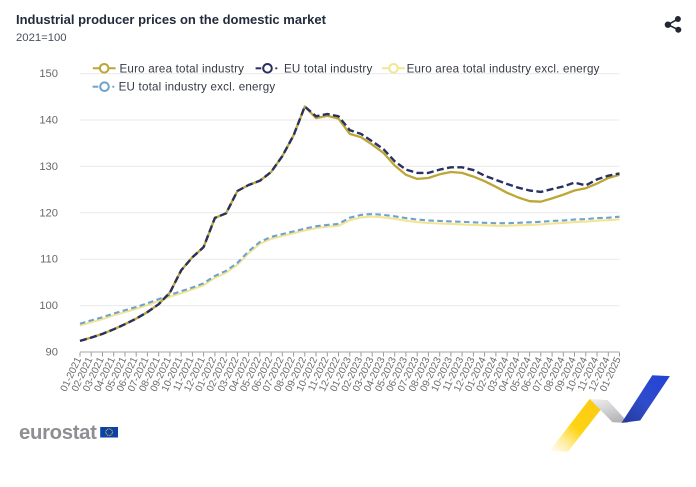  What do you see at coordinates (182, 68) in the screenshot?
I see `svg-text: Euro area total industry` at bounding box center [182, 68].